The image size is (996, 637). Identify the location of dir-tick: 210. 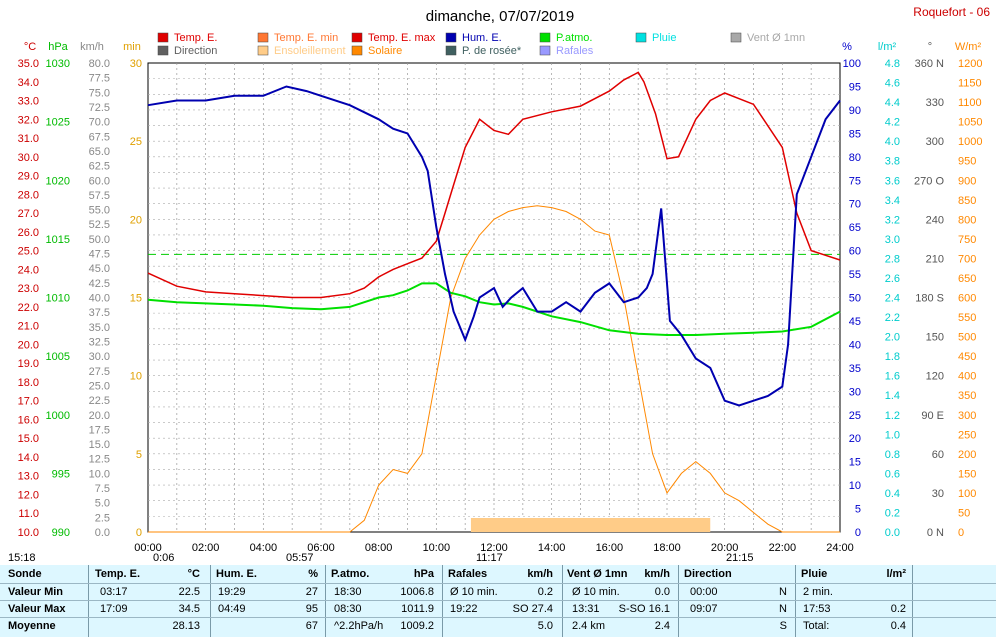
(935, 259).